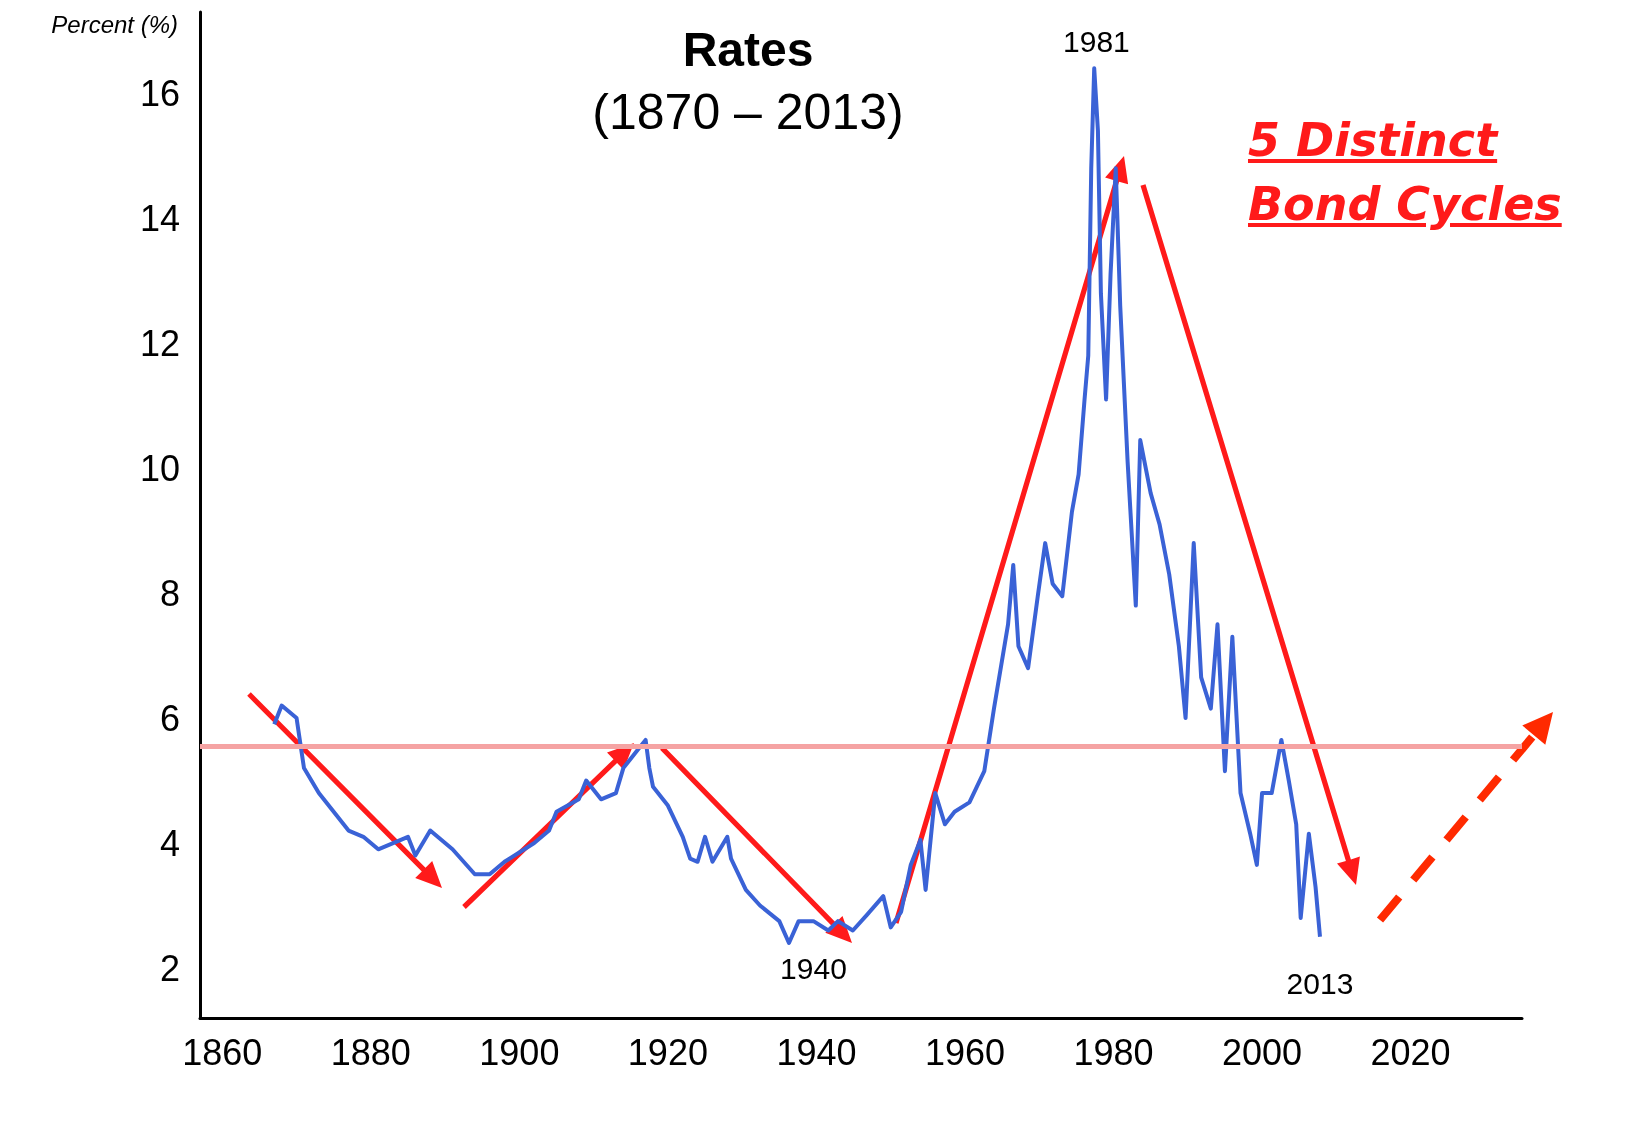 The width and height of the screenshot is (1629, 1137). What do you see at coordinates (159, 93) in the screenshot?
I see `y-tick-label: 16` at bounding box center [159, 93].